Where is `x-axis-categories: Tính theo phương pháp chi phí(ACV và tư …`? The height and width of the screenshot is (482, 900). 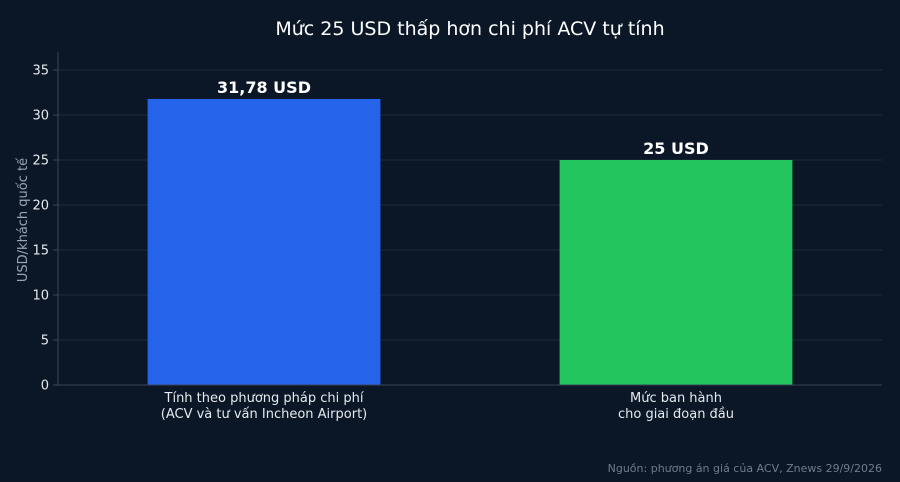 x-axis-categories: Tính theo phương pháp chi phí(ACV và tư … is located at coordinates (447, 406).